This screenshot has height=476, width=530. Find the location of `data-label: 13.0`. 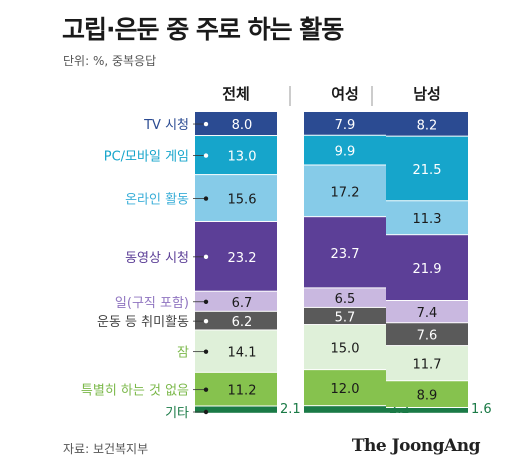

data-label: 13.0 is located at coordinates (242, 157).